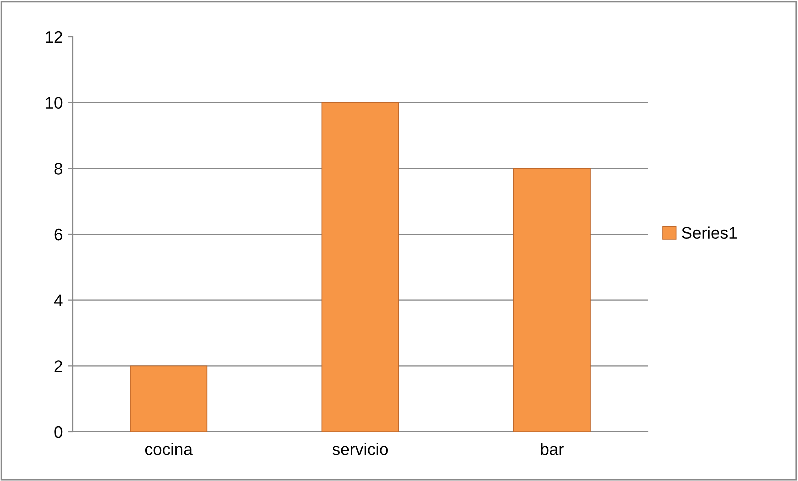 The height and width of the screenshot is (481, 798). What do you see at coordinates (58, 432) in the screenshot?
I see `y-tick-label: 0` at bounding box center [58, 432].